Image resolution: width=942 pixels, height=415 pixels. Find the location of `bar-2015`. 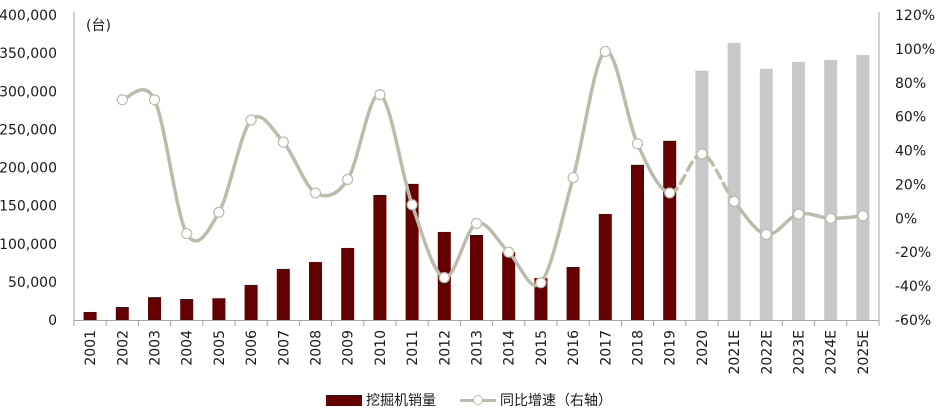

bar-2015 is located at coordinates (541, 299).